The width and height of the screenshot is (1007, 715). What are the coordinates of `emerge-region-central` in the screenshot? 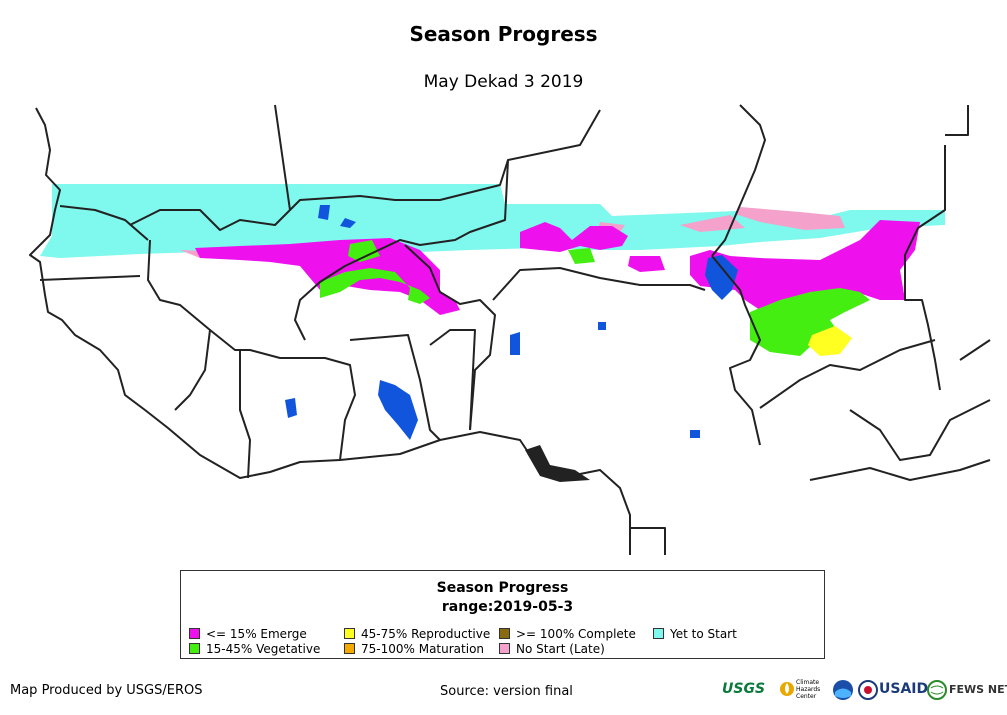 It's located at (574, 237).